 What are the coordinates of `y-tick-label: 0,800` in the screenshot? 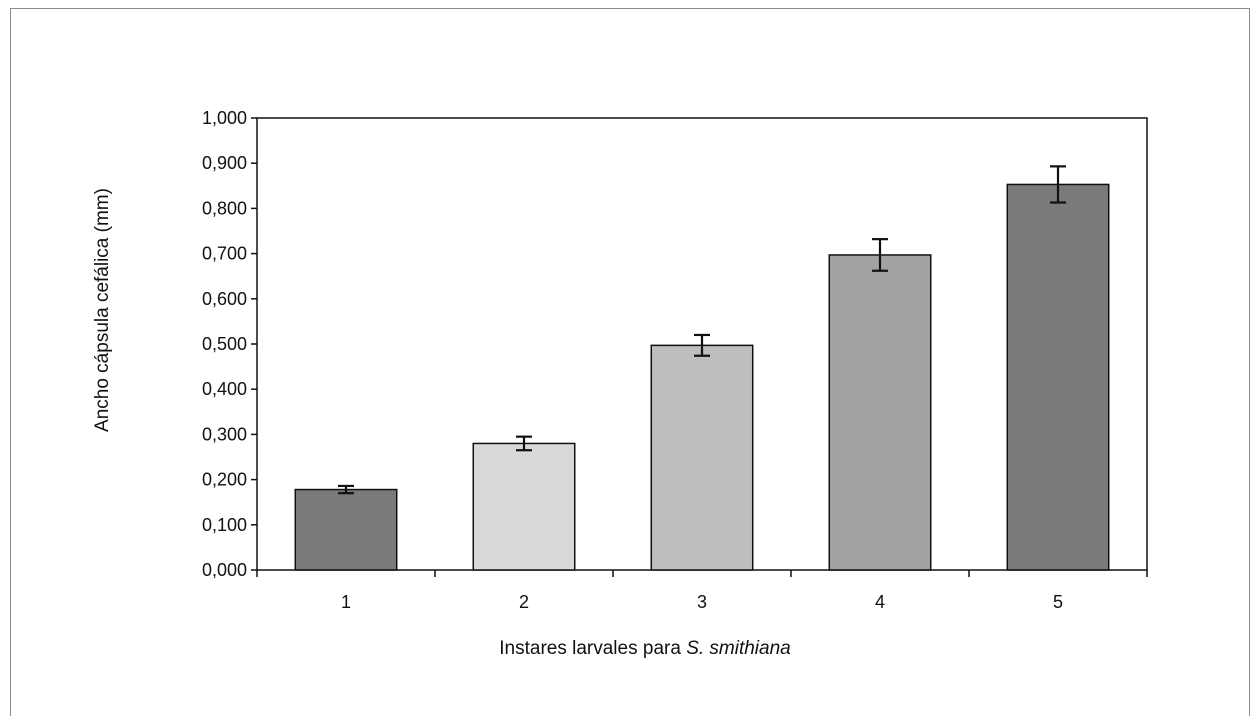 It's located at (224, 208).